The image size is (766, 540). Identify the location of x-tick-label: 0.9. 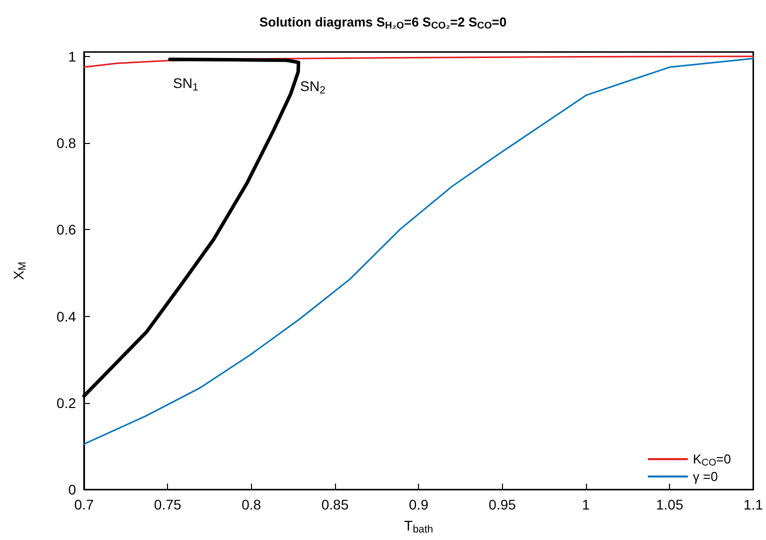
(418, 504).